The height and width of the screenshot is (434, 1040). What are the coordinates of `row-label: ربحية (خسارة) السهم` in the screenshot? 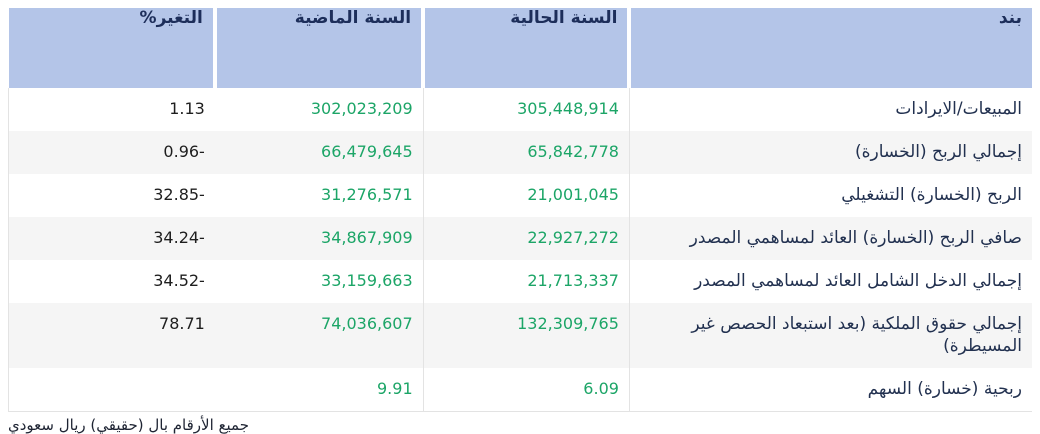 It's located at (830, 390).